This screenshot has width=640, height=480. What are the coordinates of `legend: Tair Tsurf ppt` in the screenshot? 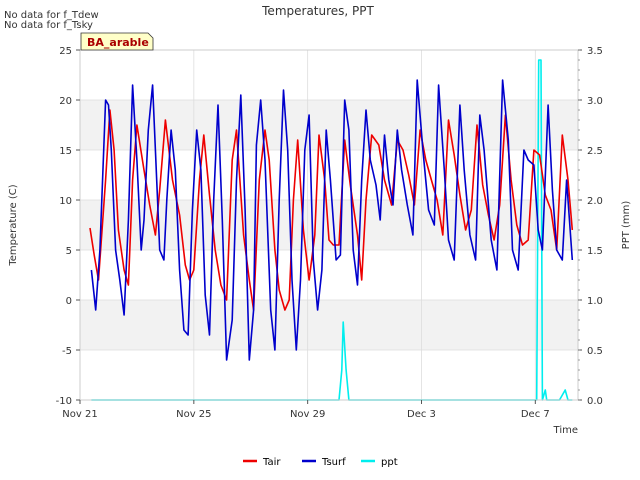 It's located at (320, 462).